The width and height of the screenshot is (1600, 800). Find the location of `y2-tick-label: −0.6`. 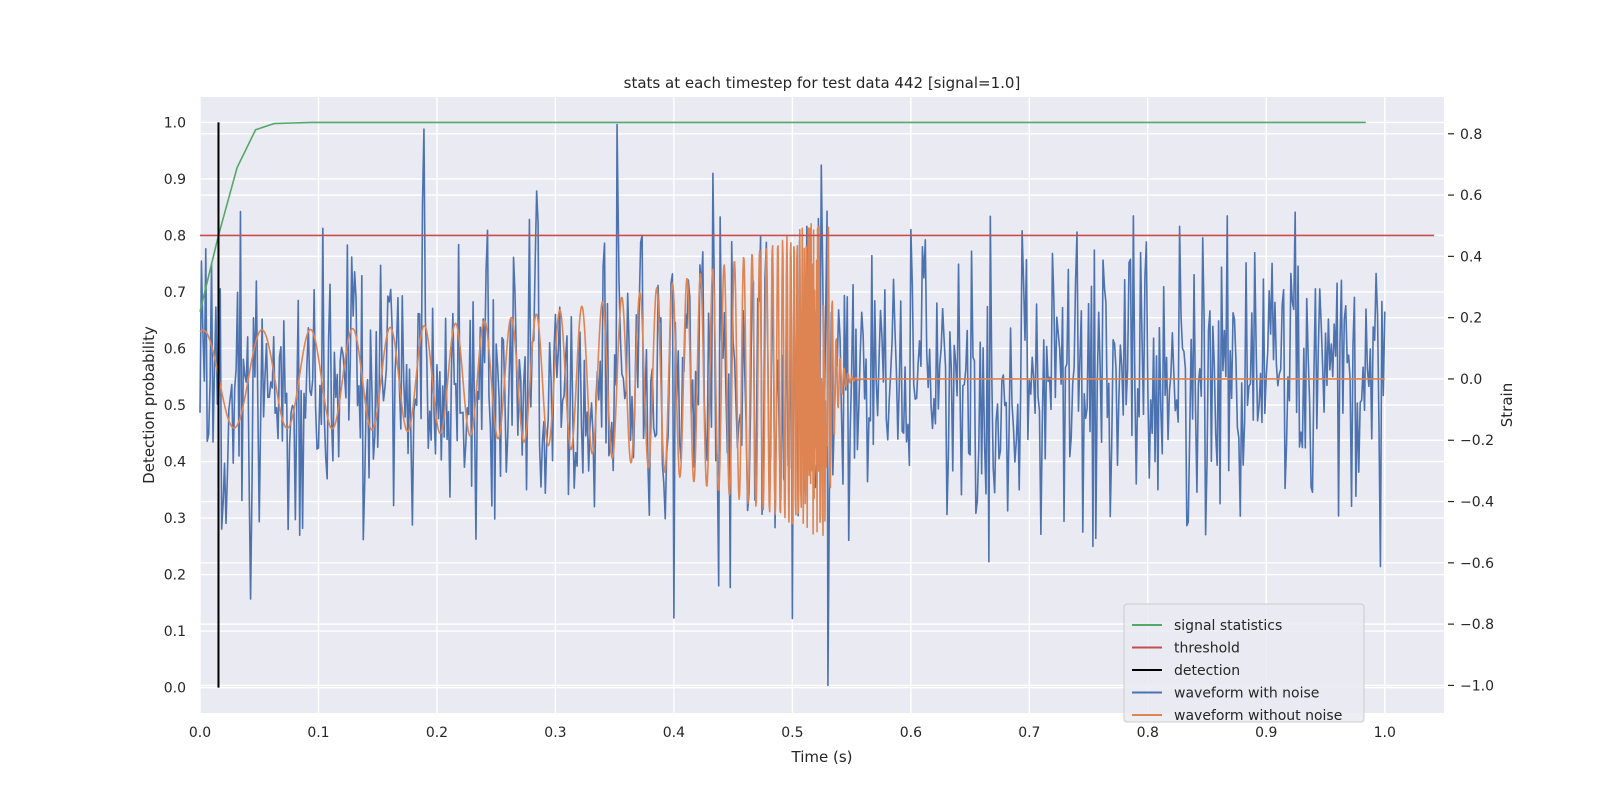

y2-tick-label: −0.6 is located at coordinates (1477, 564).